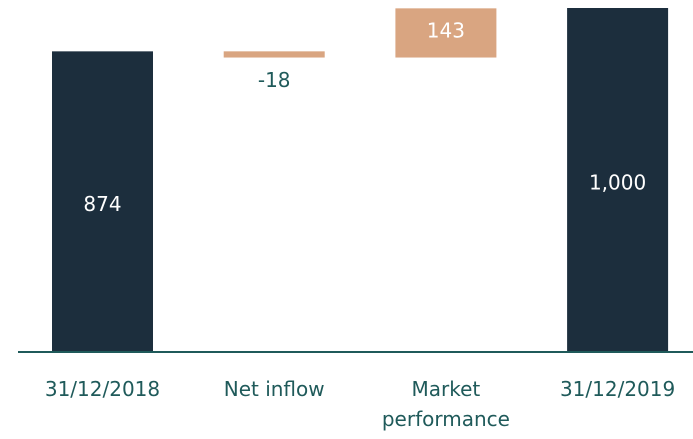  Describe the element at coordinates (274, 80) in the screenshot. I see `value-label: -18` at that location.